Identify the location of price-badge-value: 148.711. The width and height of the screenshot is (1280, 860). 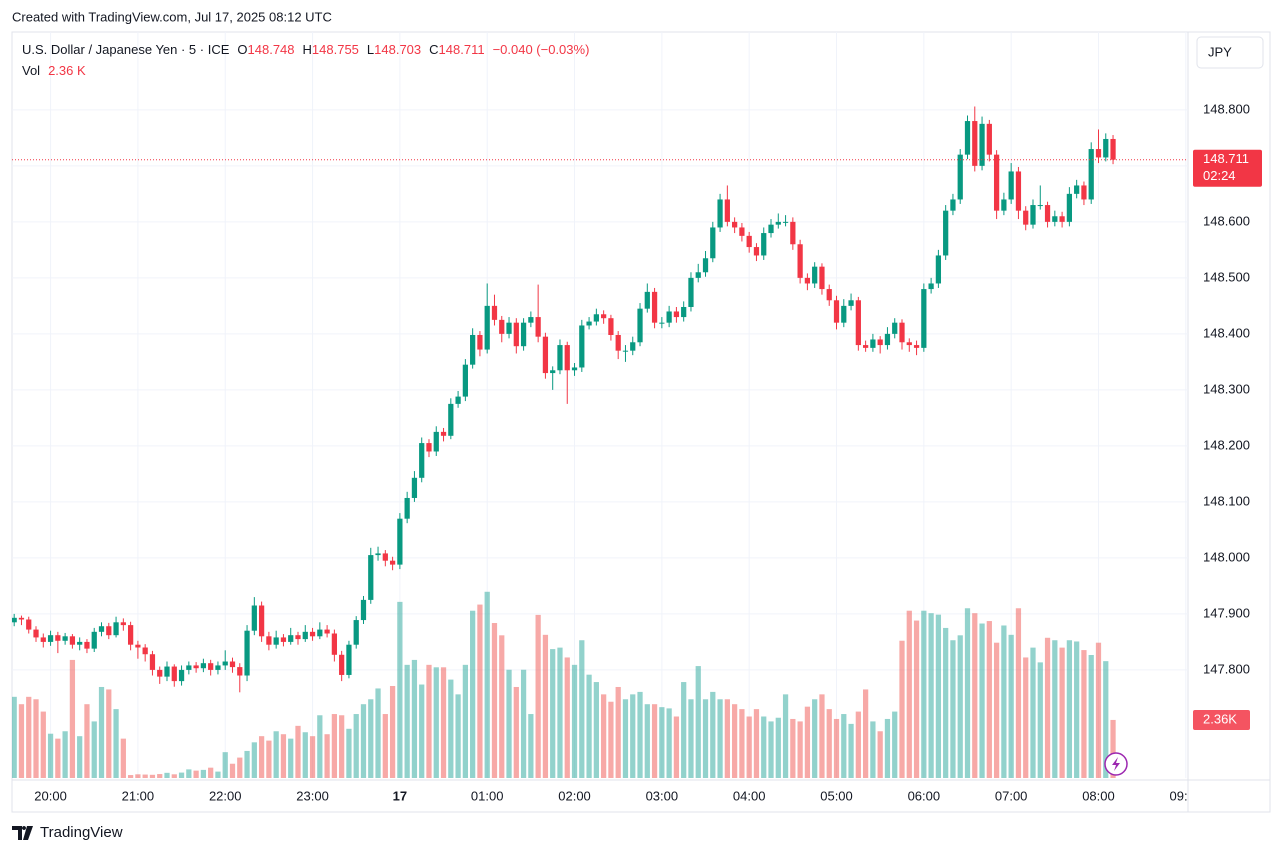
(1226, 158).